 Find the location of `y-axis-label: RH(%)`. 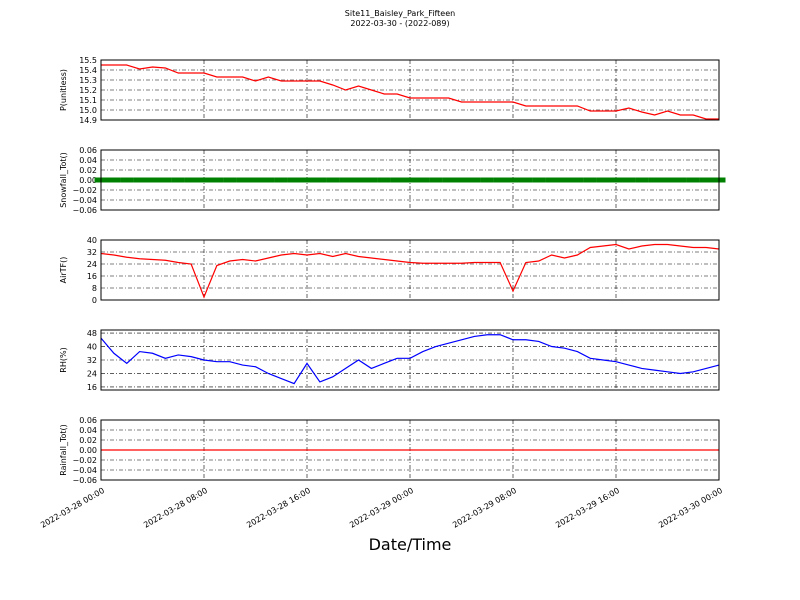

y-axis-label: RH(%) is located at coordinates (63, 359).